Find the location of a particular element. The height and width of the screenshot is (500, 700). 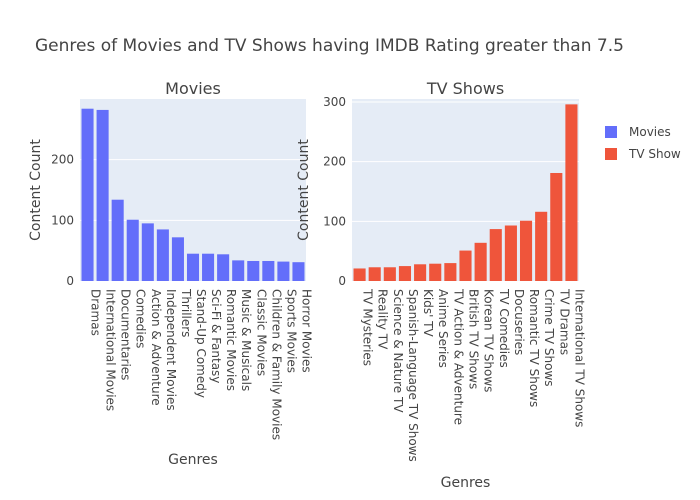

x-tick-label: Classic Movies is located at coordinates (261, 332).